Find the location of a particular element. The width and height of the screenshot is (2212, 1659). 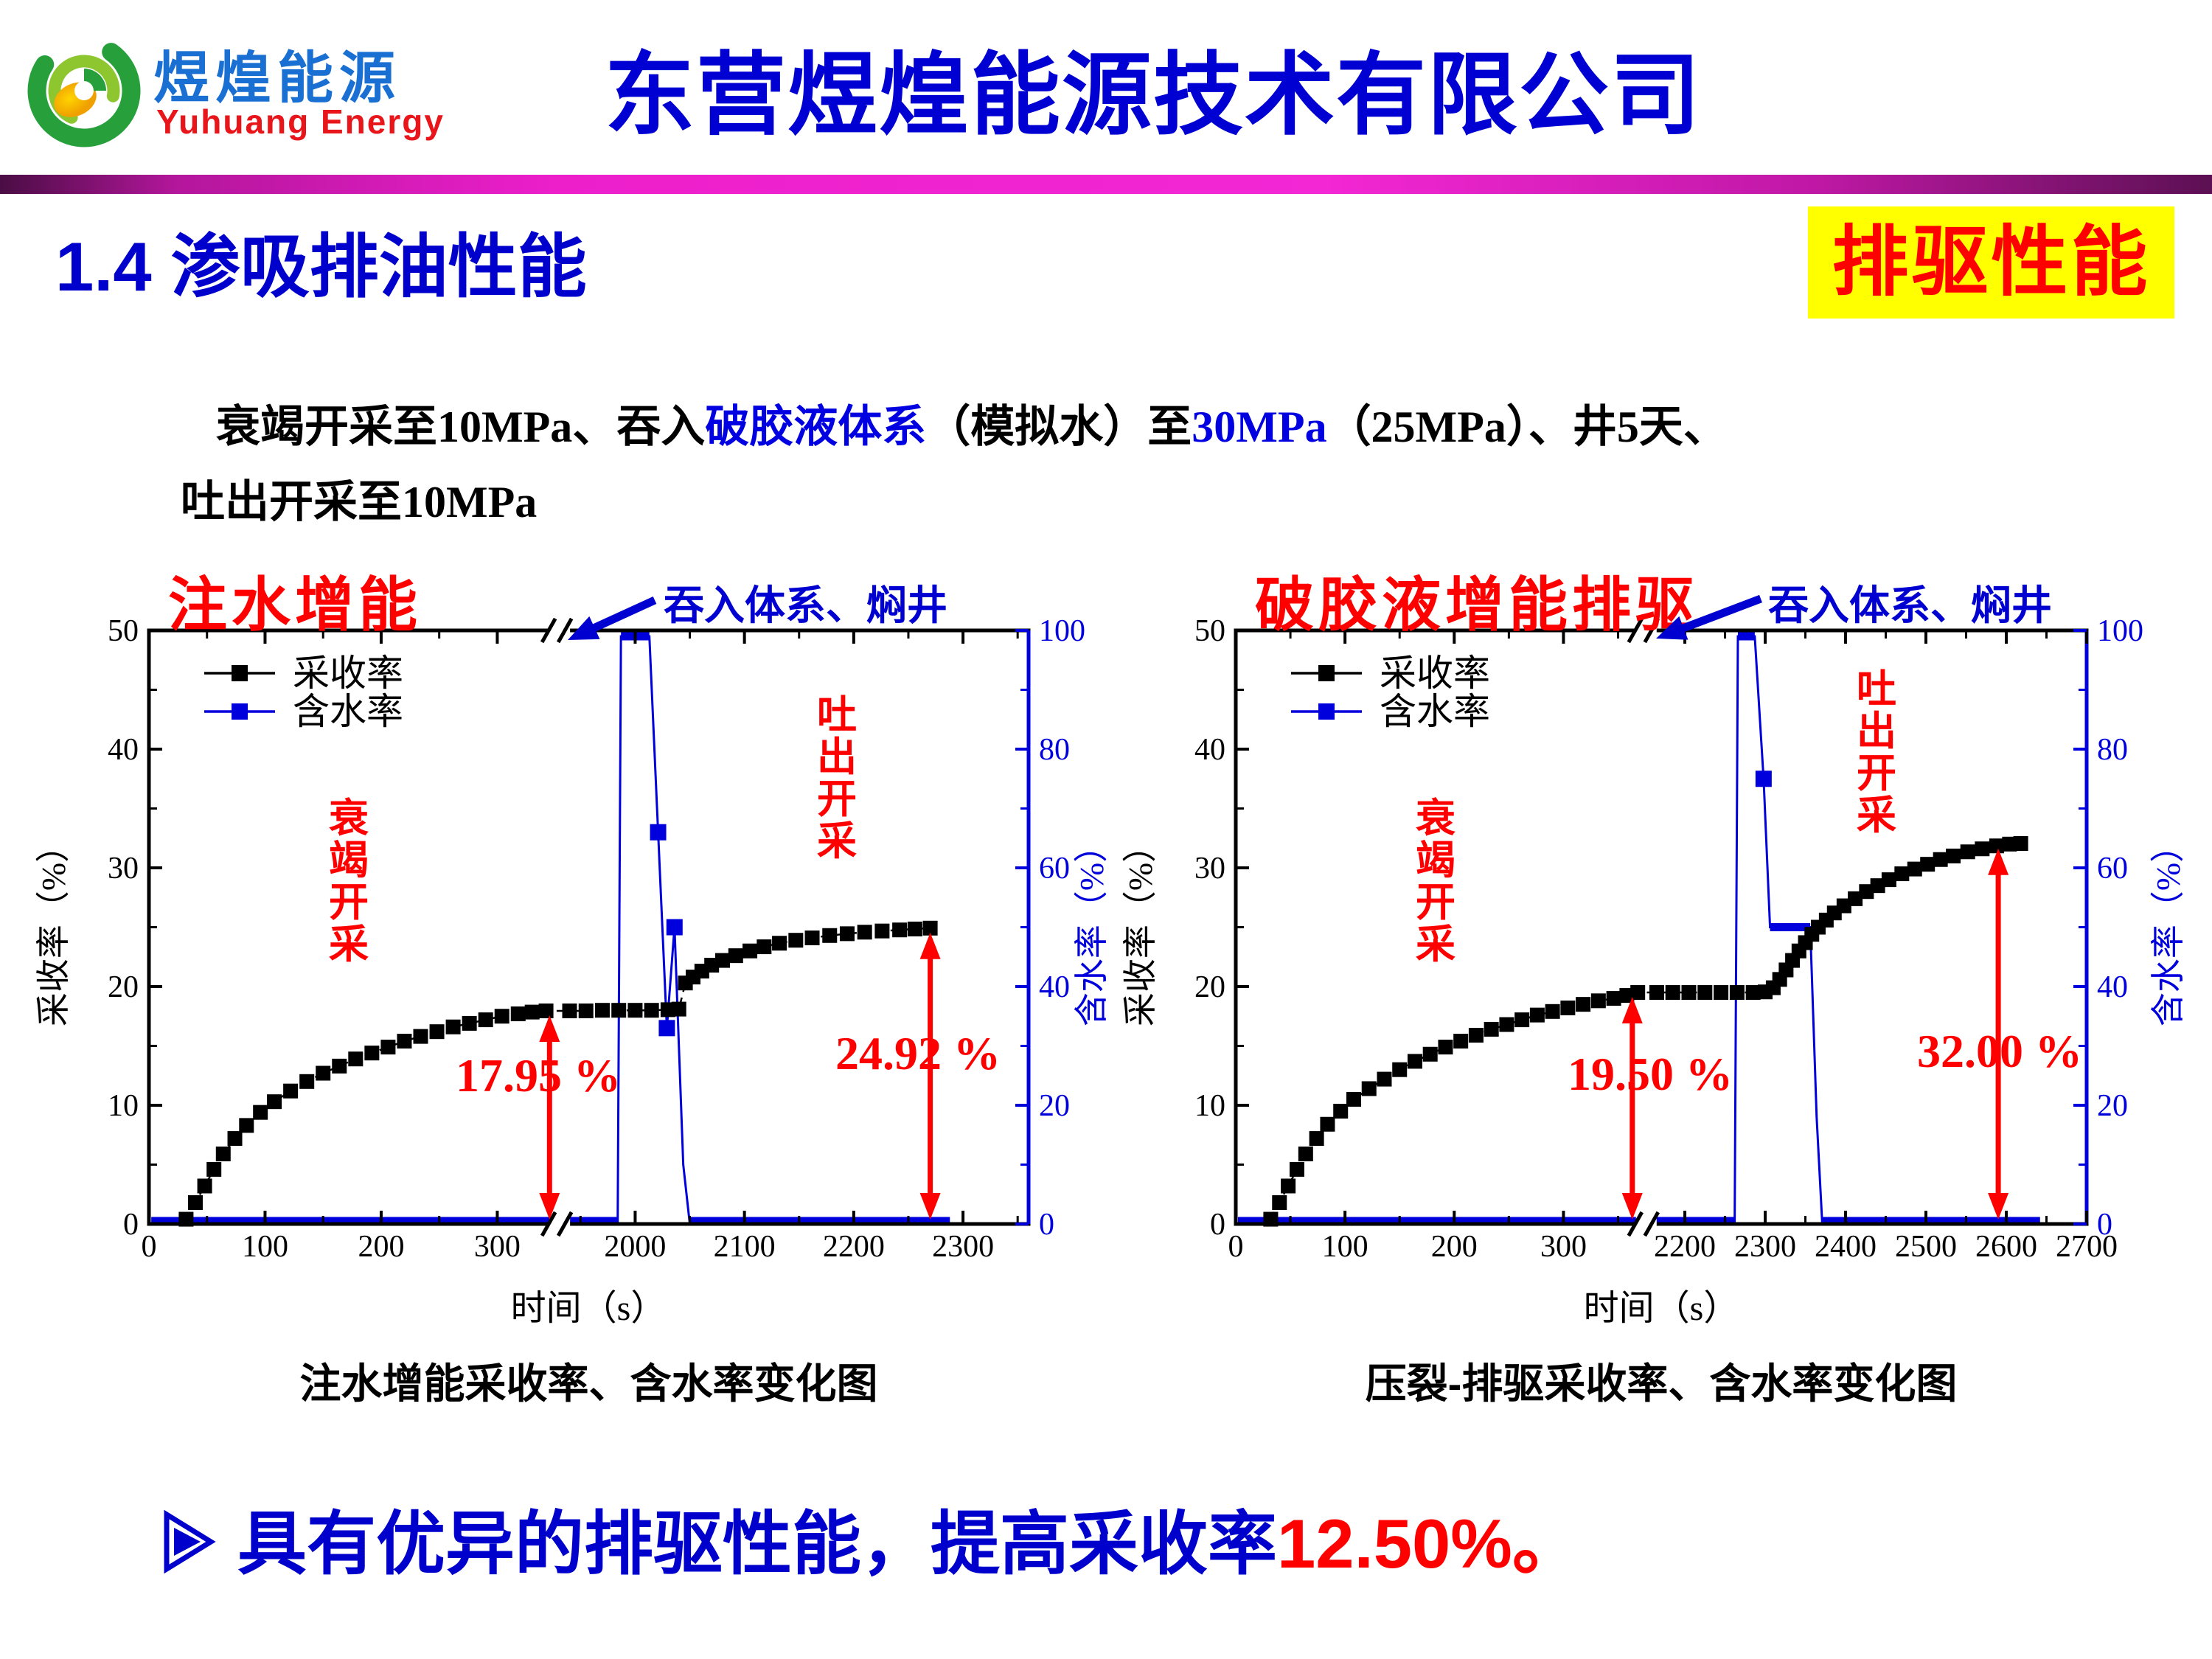

right-chart-caption: 压裂-排驱采收率、含水率变化图 is located at coordinates (1661, 1383).